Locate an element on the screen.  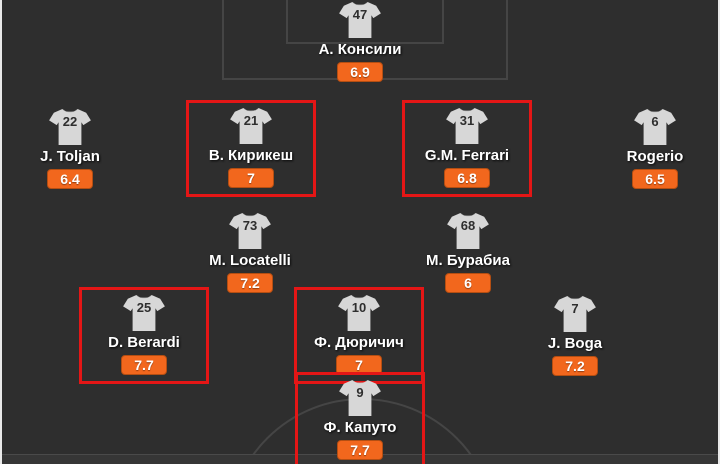
player-name: Ф. Дюричич is located at coordinates (359, 342).